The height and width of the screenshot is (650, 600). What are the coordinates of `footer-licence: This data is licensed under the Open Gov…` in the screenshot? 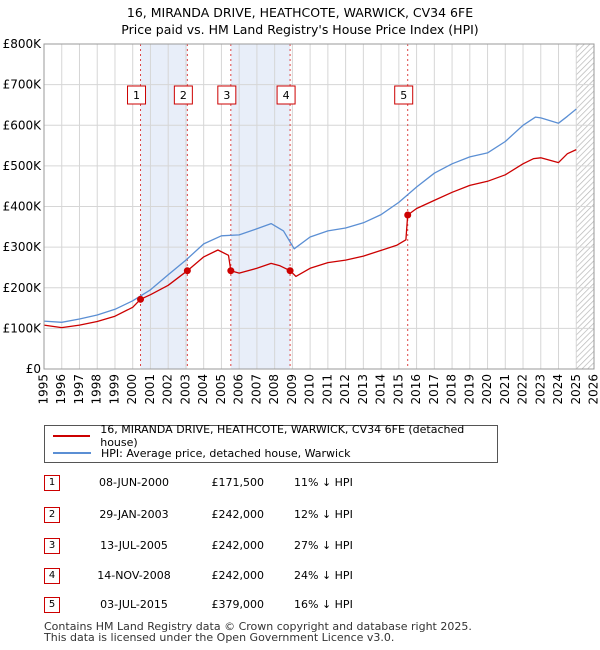 It's located at (219, 637).